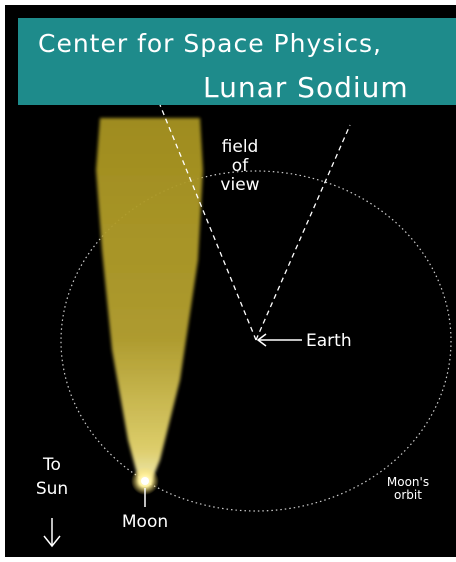 Image resolution: width=456 pixels, height=562 pixels. I want to click on moon, so click(145, 481).